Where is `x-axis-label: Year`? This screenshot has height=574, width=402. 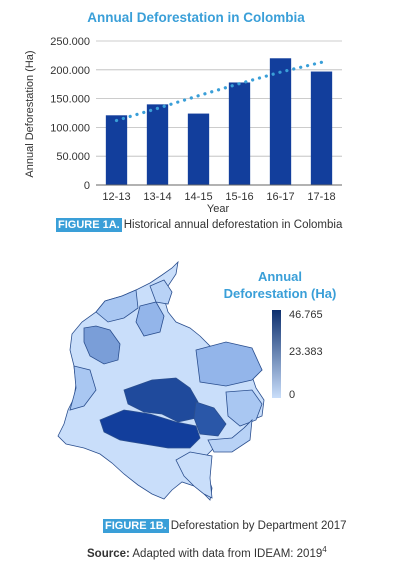 x-axis-label: Year is located at coordinates (218, 209).